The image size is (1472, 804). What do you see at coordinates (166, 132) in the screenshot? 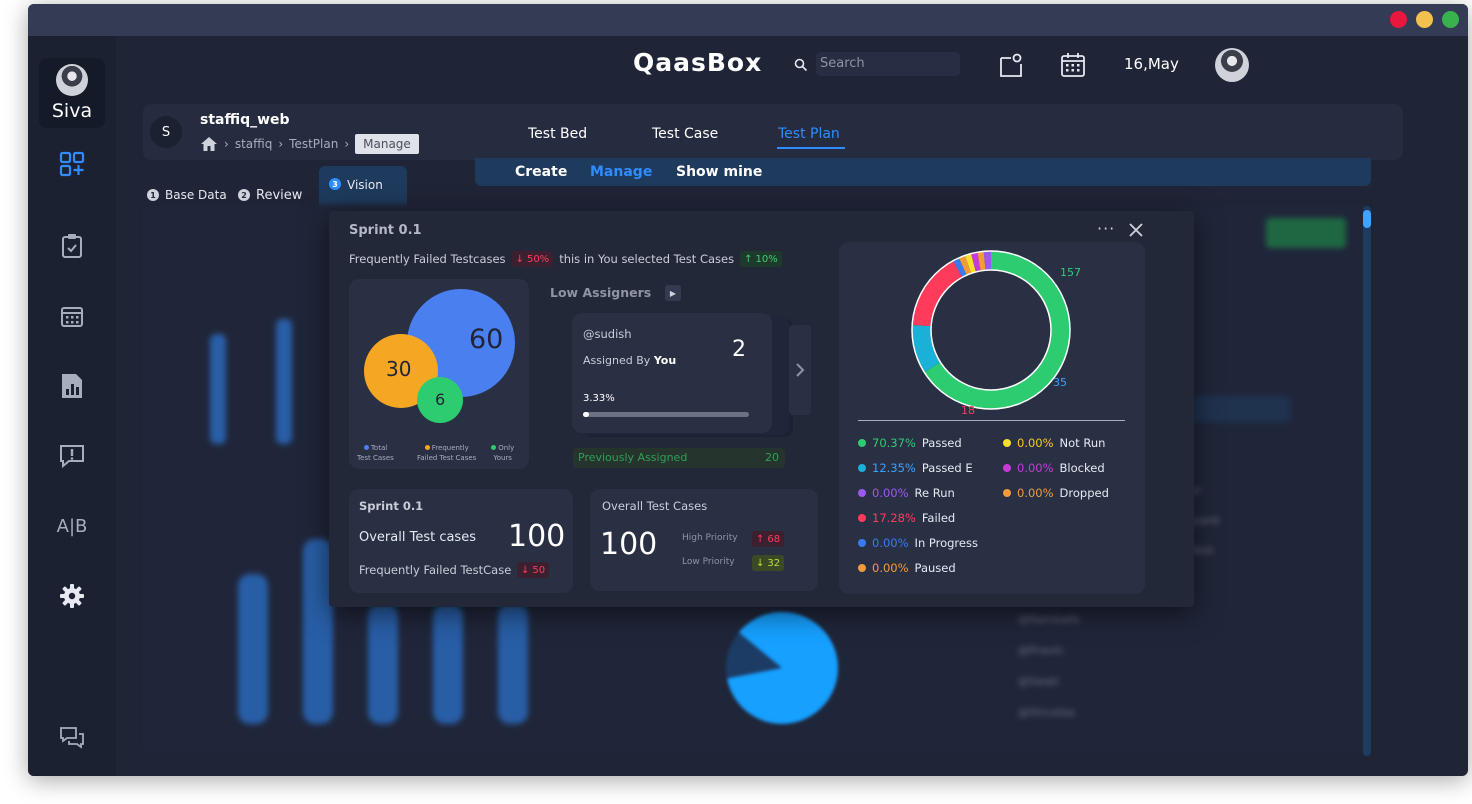
I see `project-initial: S` at bounding box center [166, 132].